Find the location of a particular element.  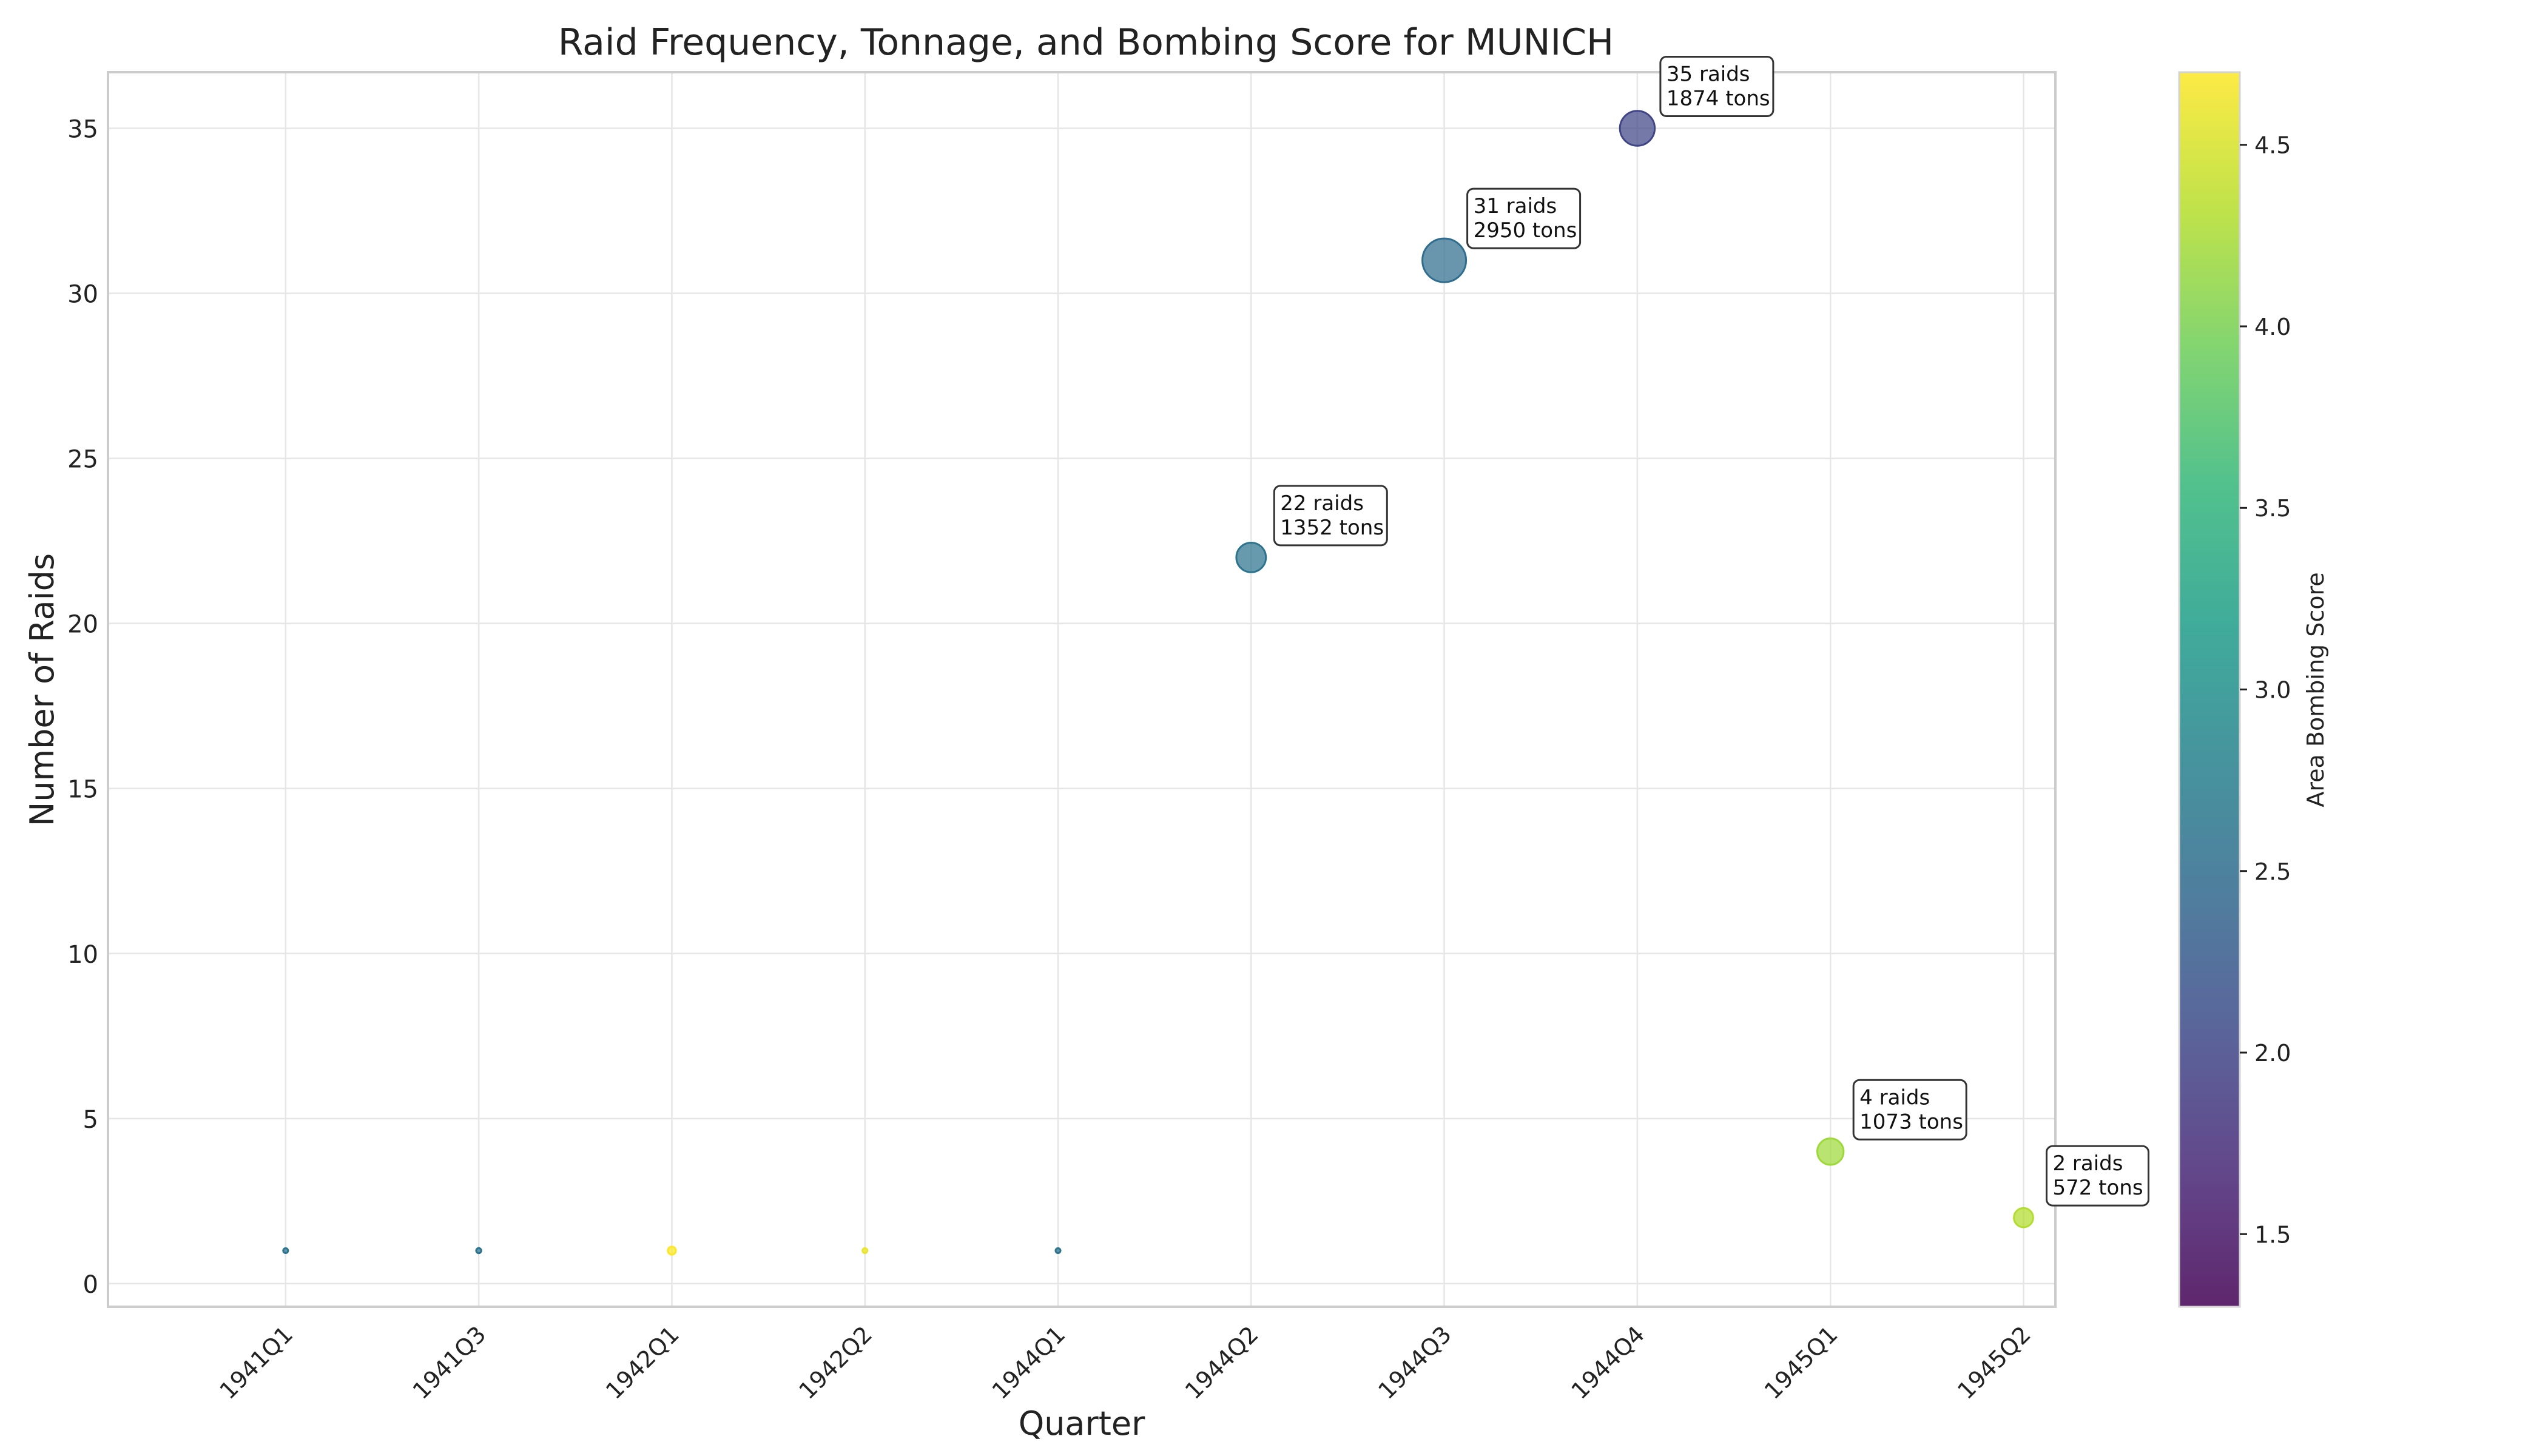

x-tick-label: 1942Q2 is located at coordinates (835, 1362).